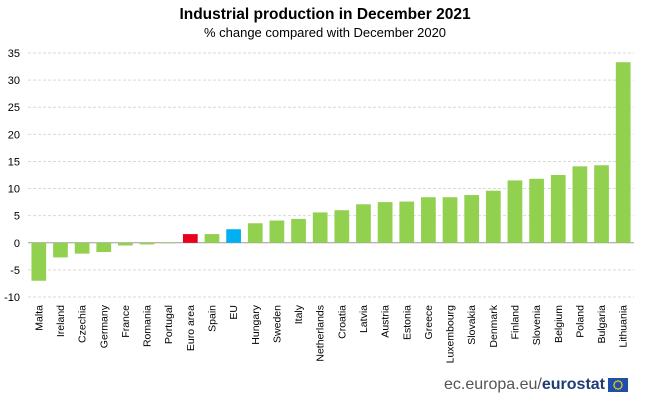 Image resolution: width=650 pixels, height=405 pixels. I want to click on x-tick-label: Croatia, so click(342, 322).